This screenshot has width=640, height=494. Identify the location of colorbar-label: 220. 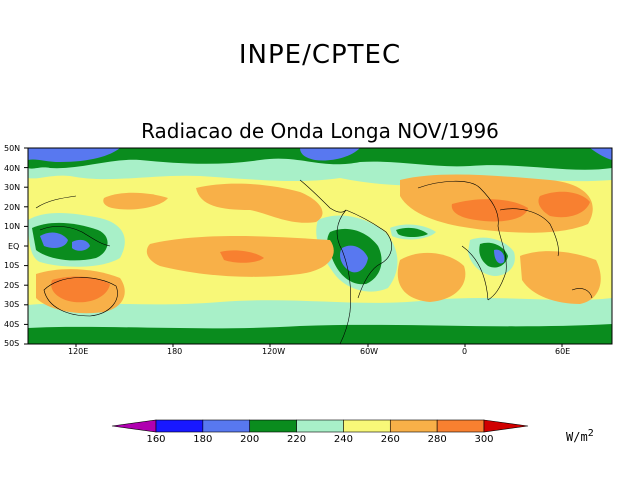
(296, 439).